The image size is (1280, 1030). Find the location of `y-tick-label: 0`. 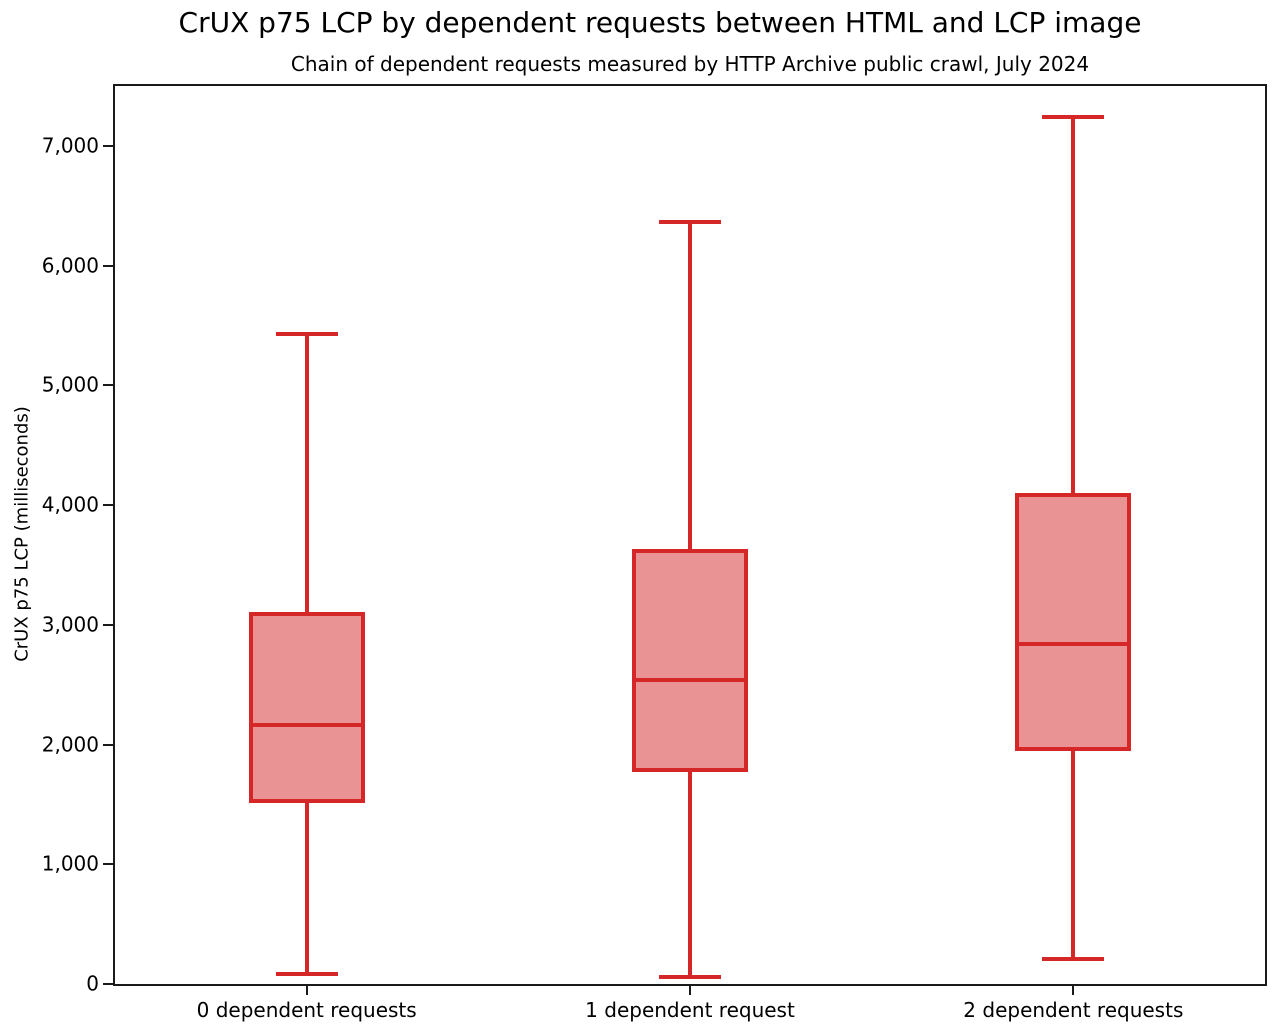

y-tick-label: 0 is located at coordinates (92, 983).